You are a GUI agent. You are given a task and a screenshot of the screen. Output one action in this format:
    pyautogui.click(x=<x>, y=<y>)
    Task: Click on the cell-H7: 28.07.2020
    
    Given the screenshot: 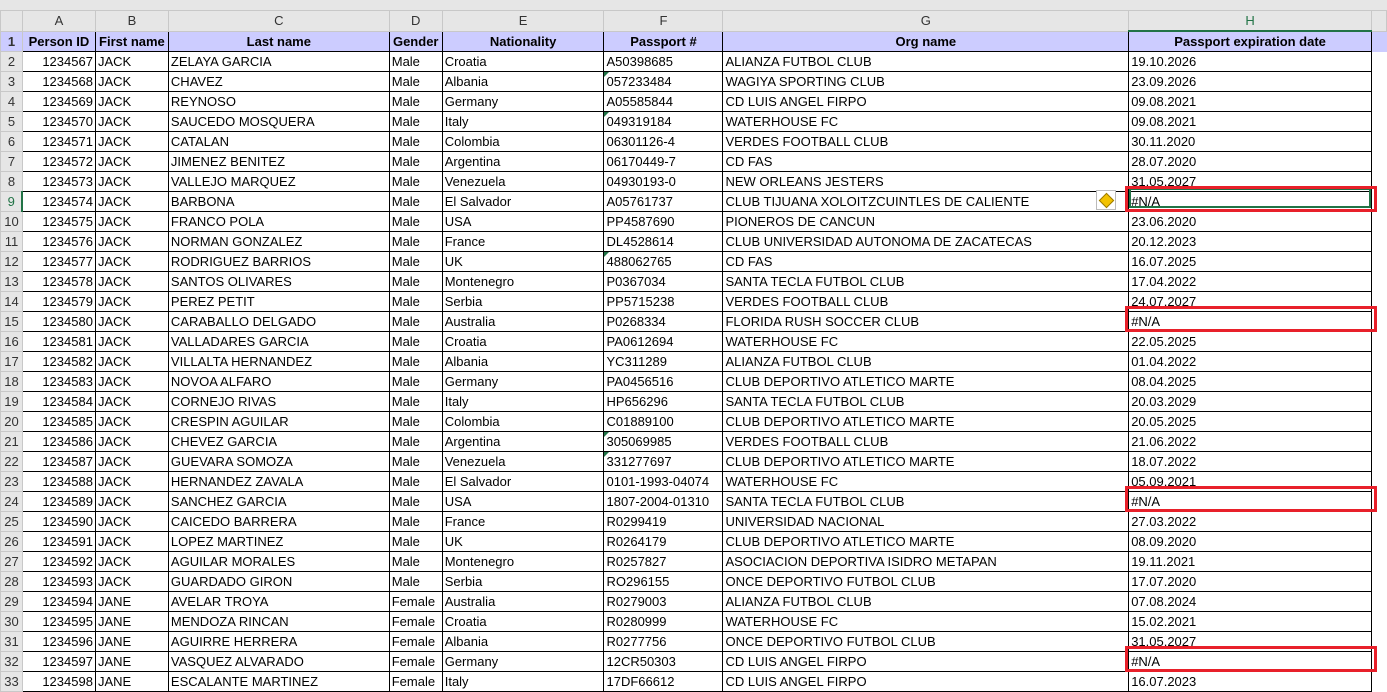 What is the action you would take?
    pyautogui.click(x=1250, y=161)
    